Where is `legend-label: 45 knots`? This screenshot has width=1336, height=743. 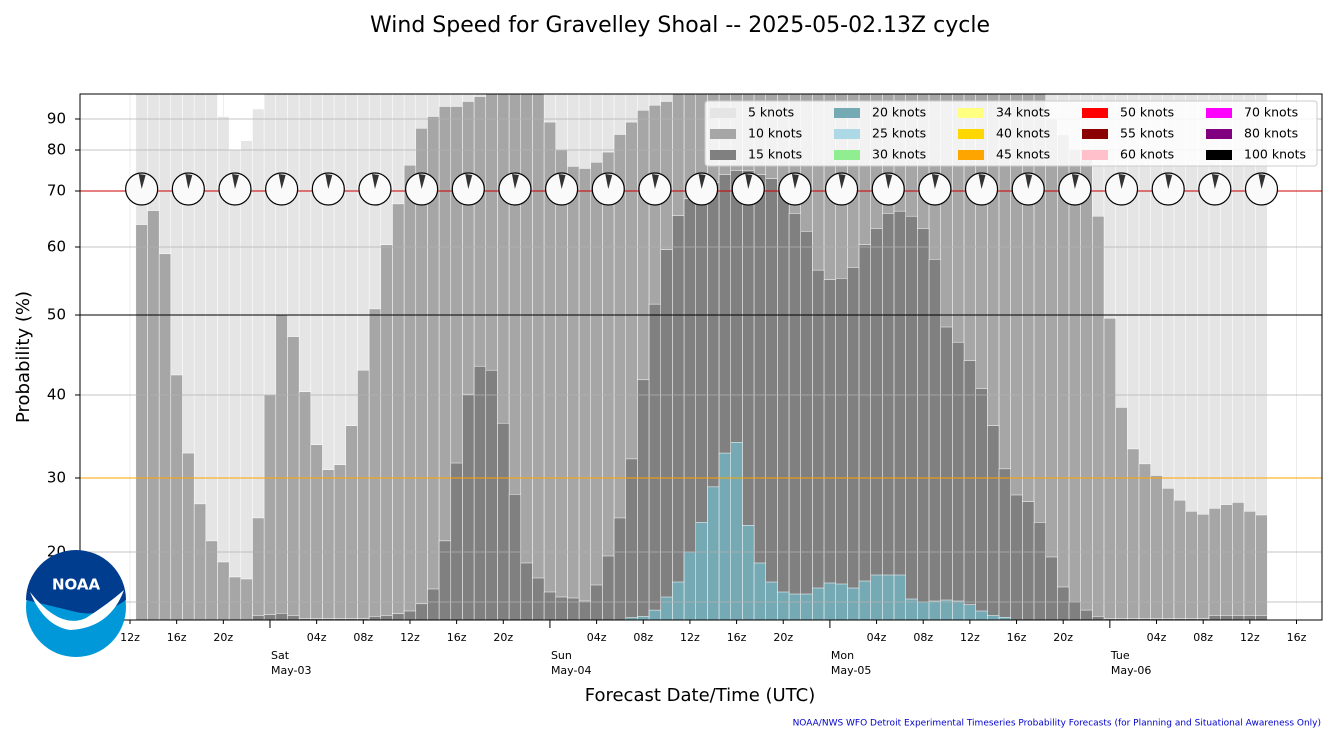 legend-label: 45 knots is located at coordinates (1023, 154).